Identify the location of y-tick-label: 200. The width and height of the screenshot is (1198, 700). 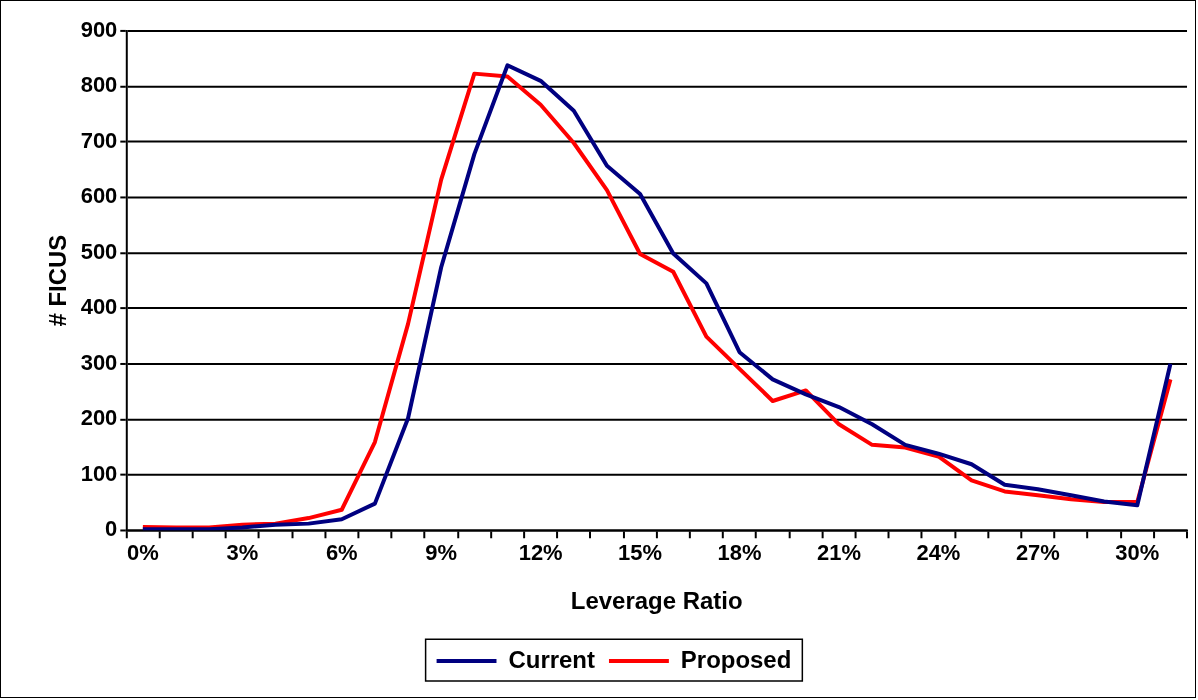
(99, 418).